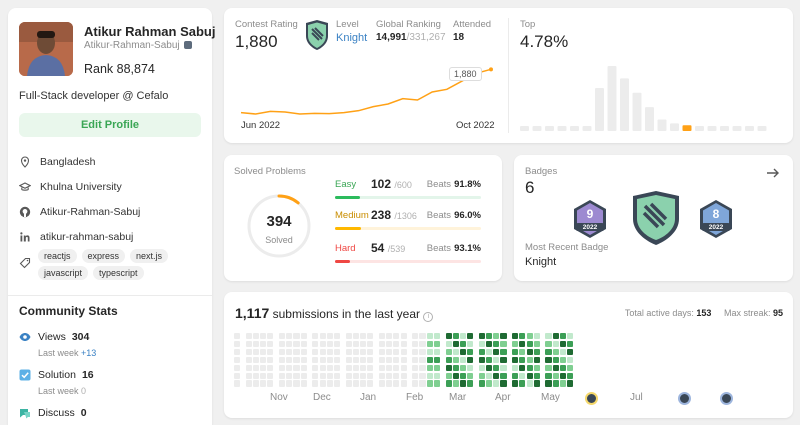 Image resolution: width=800 pixels, height=425 pixels. I want to click on avatar, so click(46, 49).